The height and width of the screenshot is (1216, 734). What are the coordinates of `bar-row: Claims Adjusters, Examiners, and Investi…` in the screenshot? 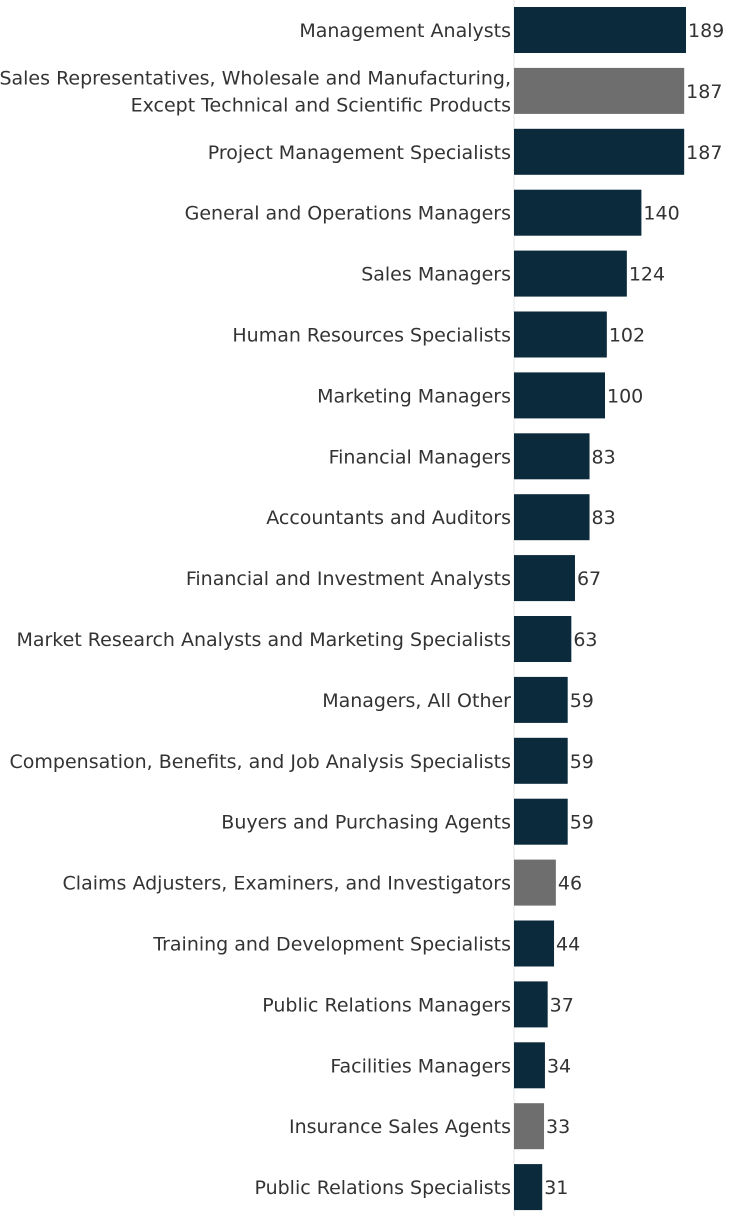 It's located at (322, 882).